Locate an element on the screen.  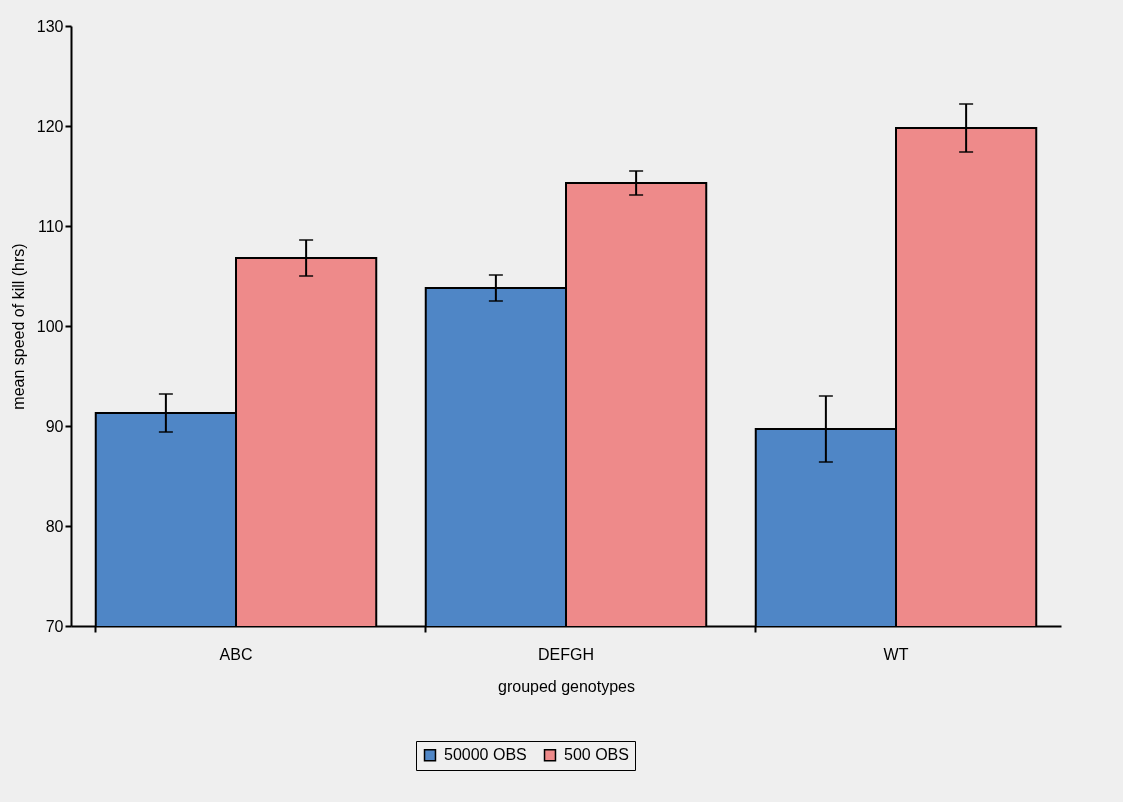
x-axis-title: grouped genotypes is located at coordinates (566, 686).